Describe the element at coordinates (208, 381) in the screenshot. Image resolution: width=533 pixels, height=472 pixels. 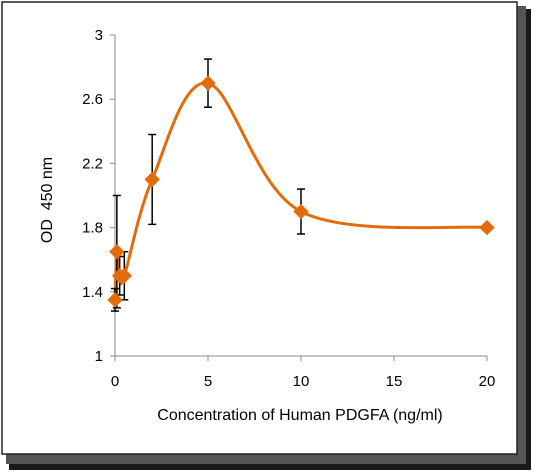
I see `x-tick-label: 5` at that location.